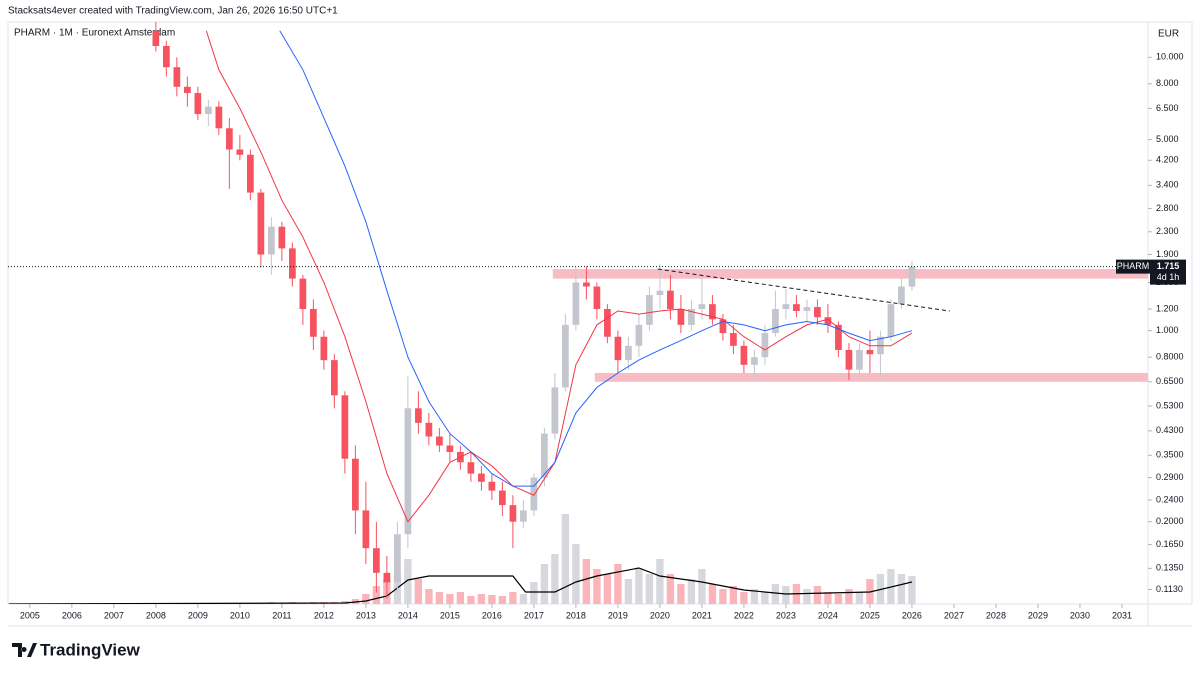 The image size is (1200, 678). Describe the element at coordinates (1168, 272) in the screenshot. I see `price-tag` at that location.